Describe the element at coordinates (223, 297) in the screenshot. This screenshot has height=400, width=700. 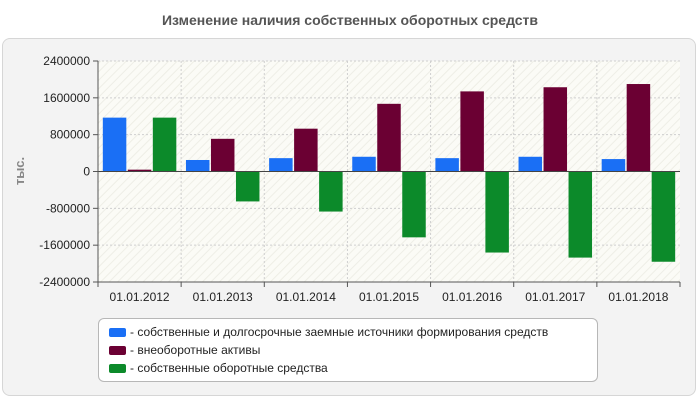
I see `x-tick-label: 01.01.2013` at that location.